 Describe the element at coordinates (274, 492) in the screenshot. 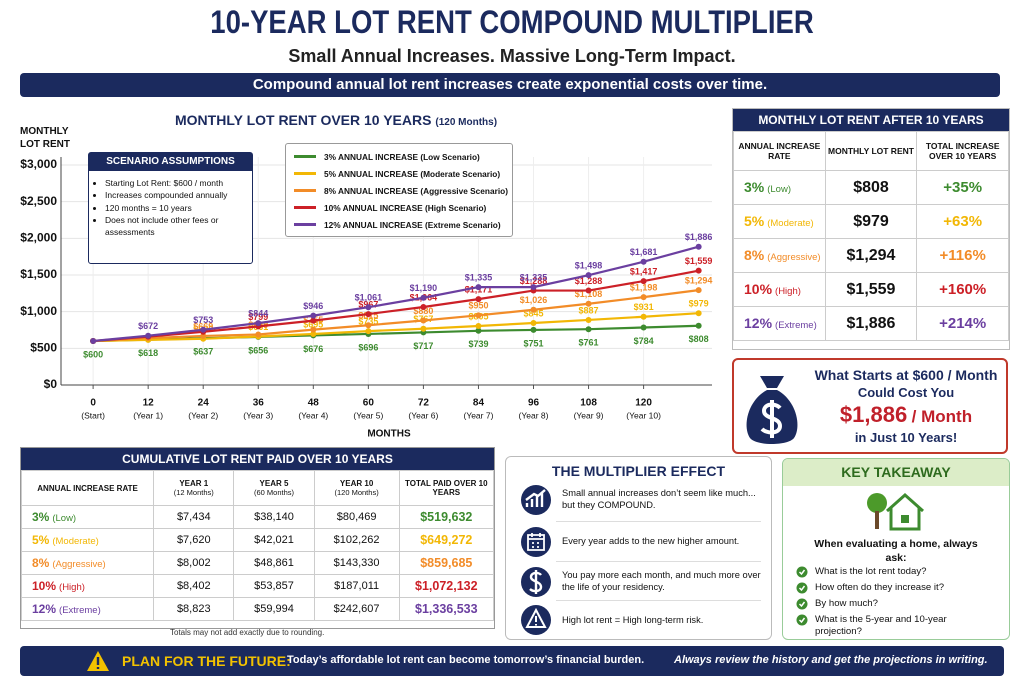

I see `column-note: (60 Months)` at that location.